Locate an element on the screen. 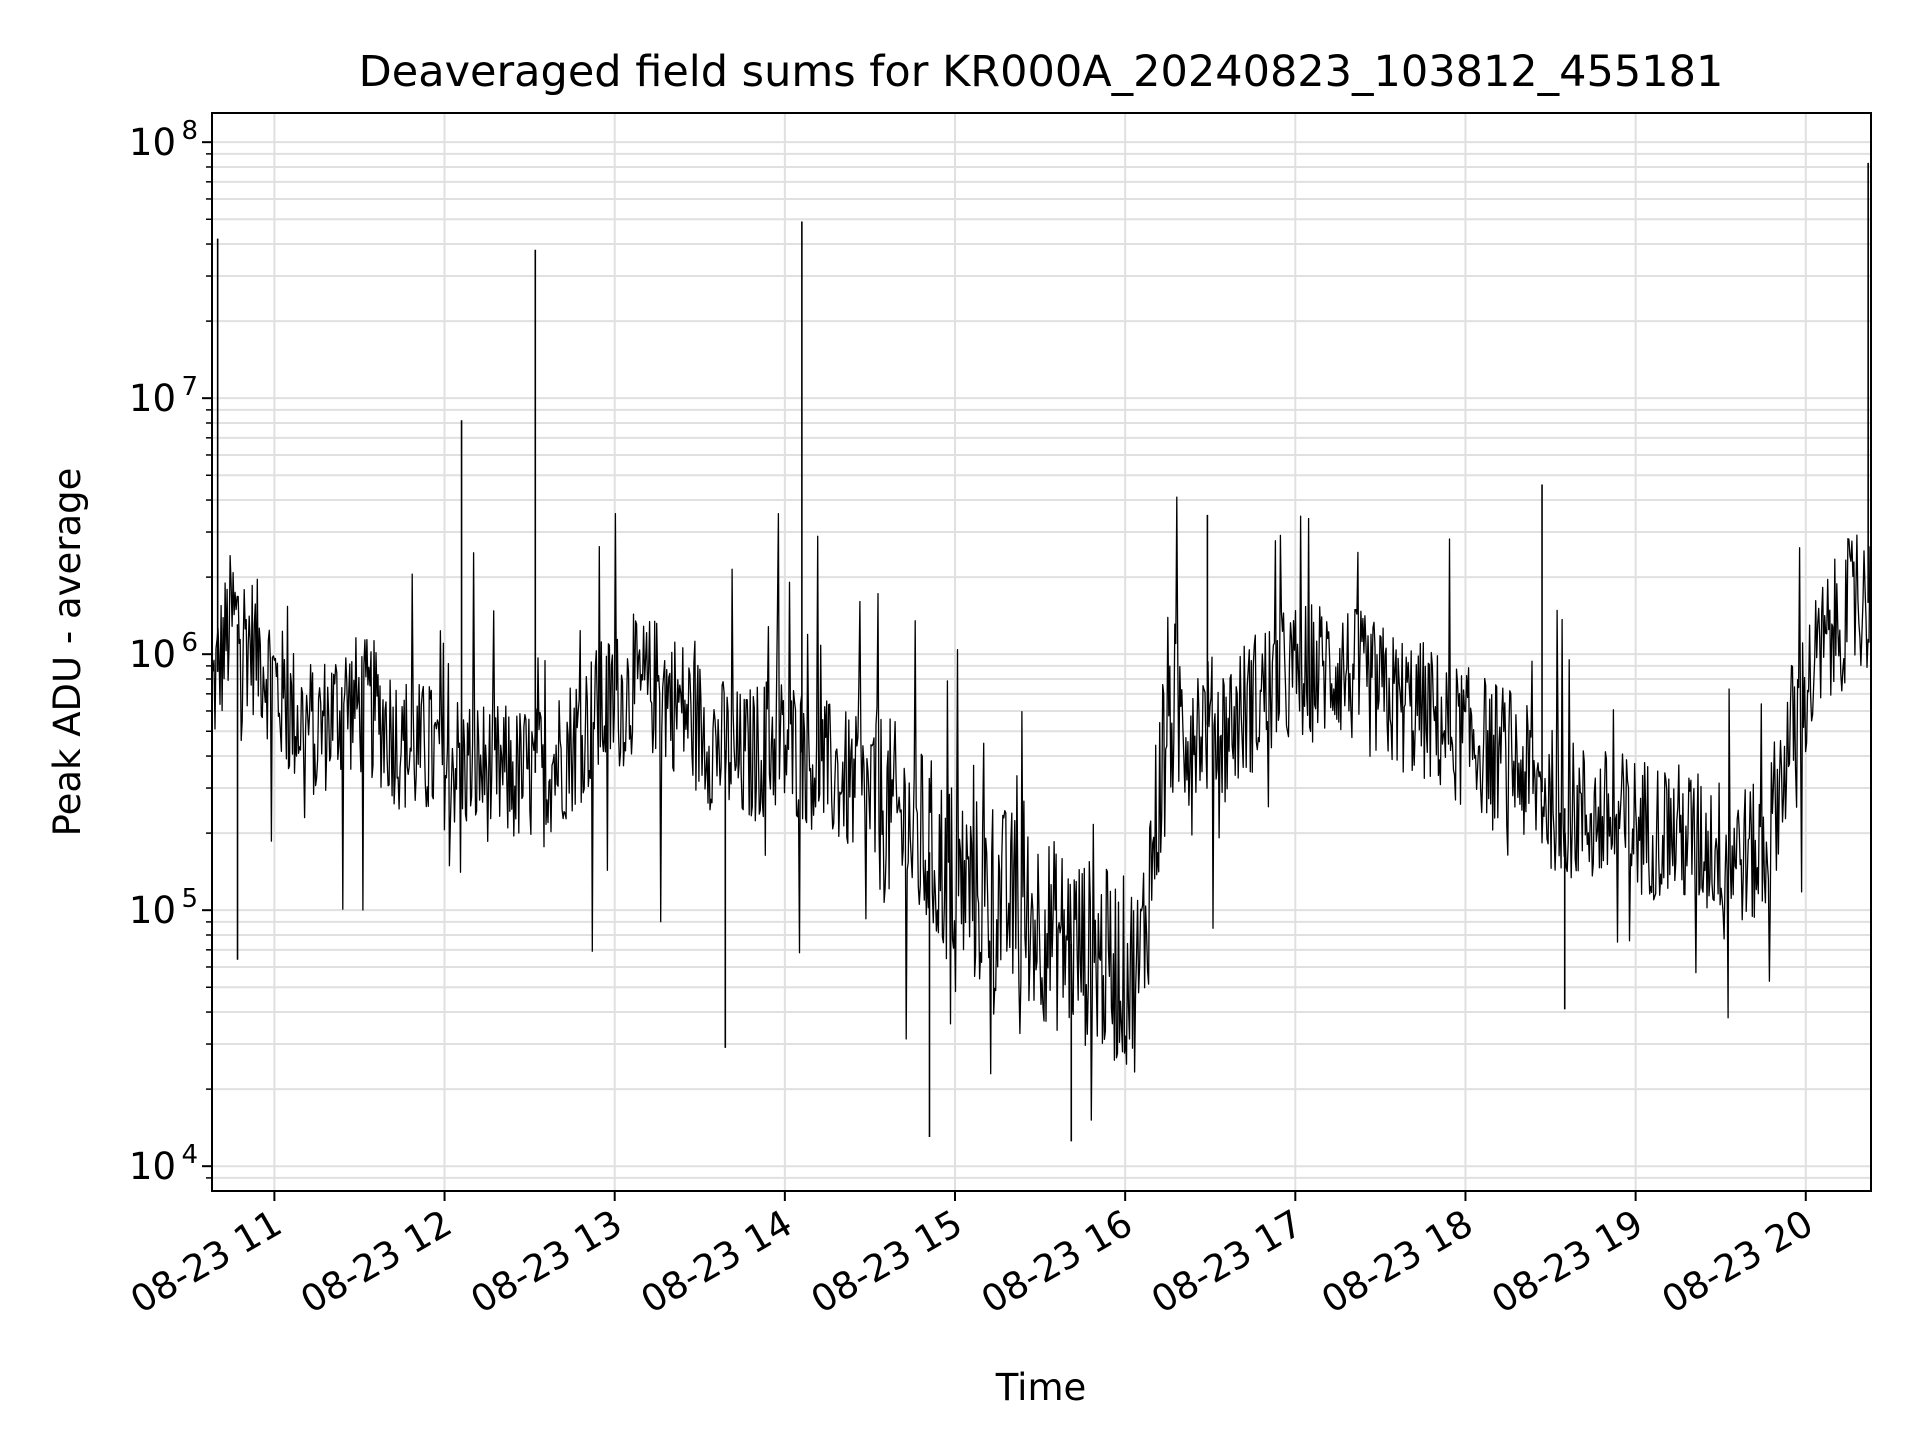 Image resolution: width=1920 pixels, height=1440 pixels. y-tick-exponent: 7 is located at coordinates (189, 387).